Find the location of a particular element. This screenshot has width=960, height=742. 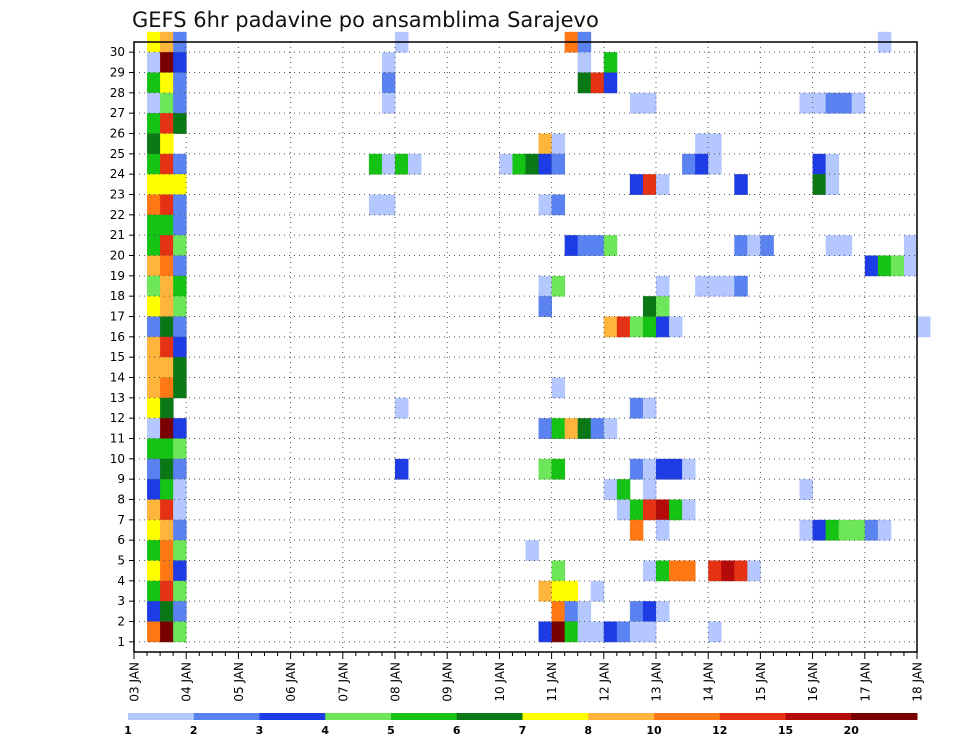

y-tick-label: 26 is located at coordinates (117, 134).